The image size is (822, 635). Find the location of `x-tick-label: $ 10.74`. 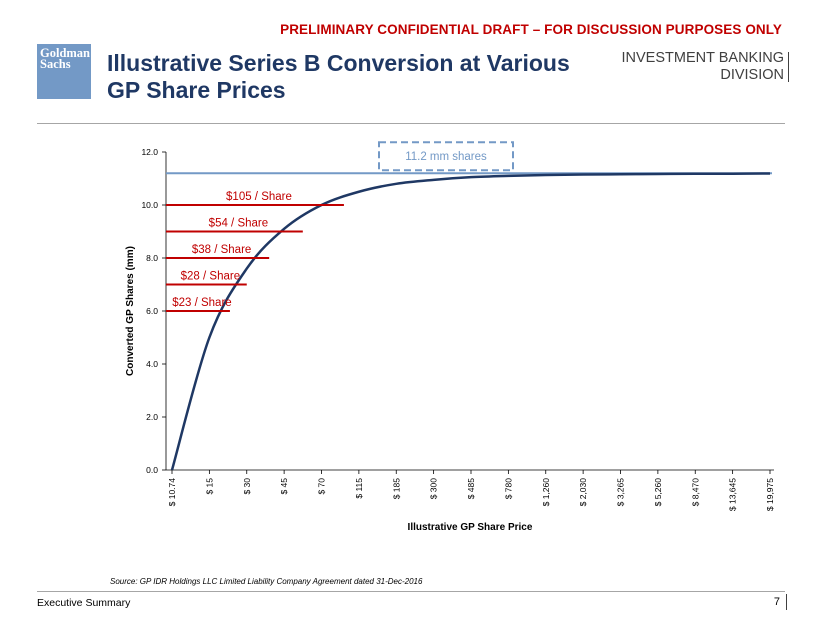

x-tick-label: $ 10.74 is located at coordinates (172, 492).